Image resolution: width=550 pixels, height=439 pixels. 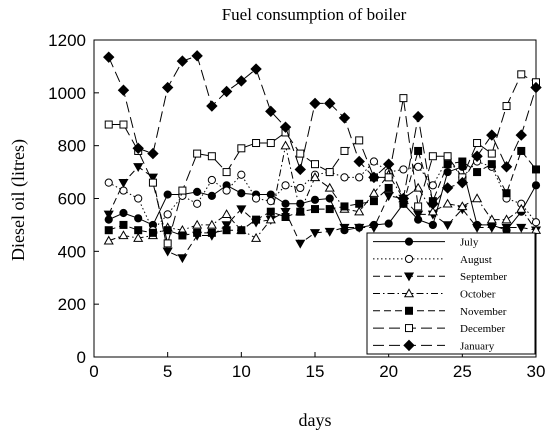 I want to click on x-tick-label: 25, so click(x=462, y=371).